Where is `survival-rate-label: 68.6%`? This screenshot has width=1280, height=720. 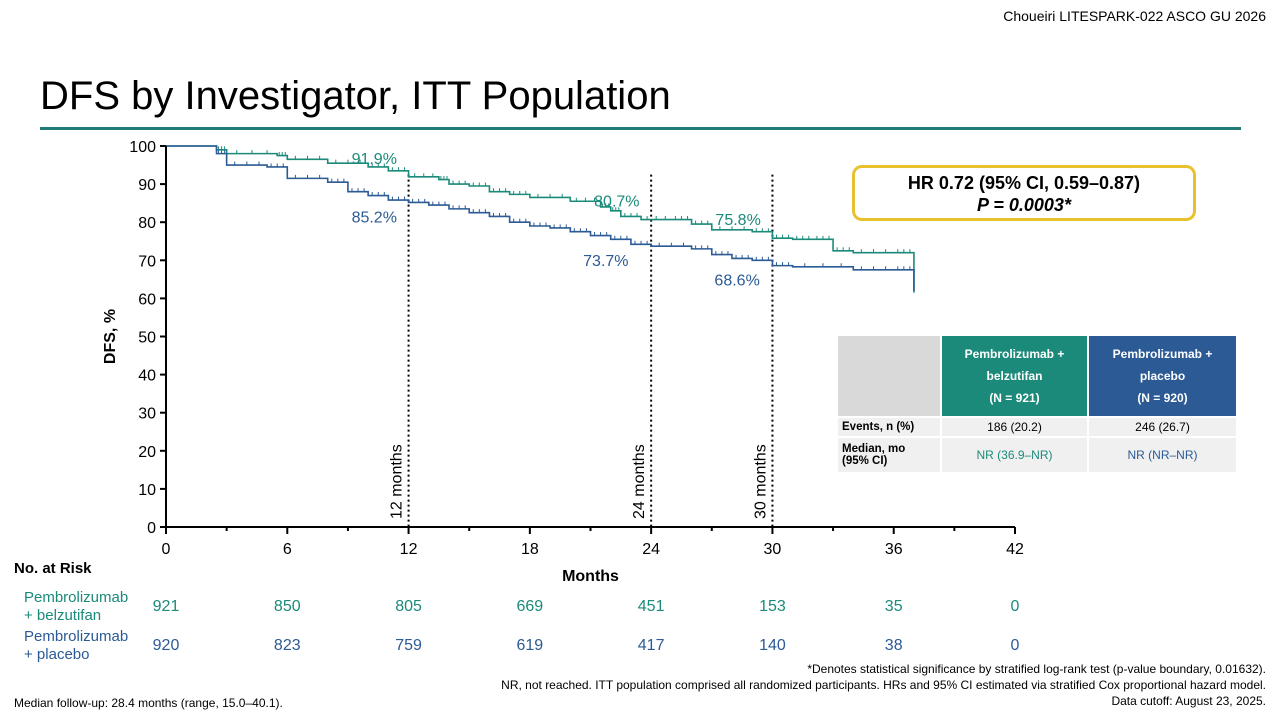 survival-rate-label: 68.6% is located at coordinates (736, 281).